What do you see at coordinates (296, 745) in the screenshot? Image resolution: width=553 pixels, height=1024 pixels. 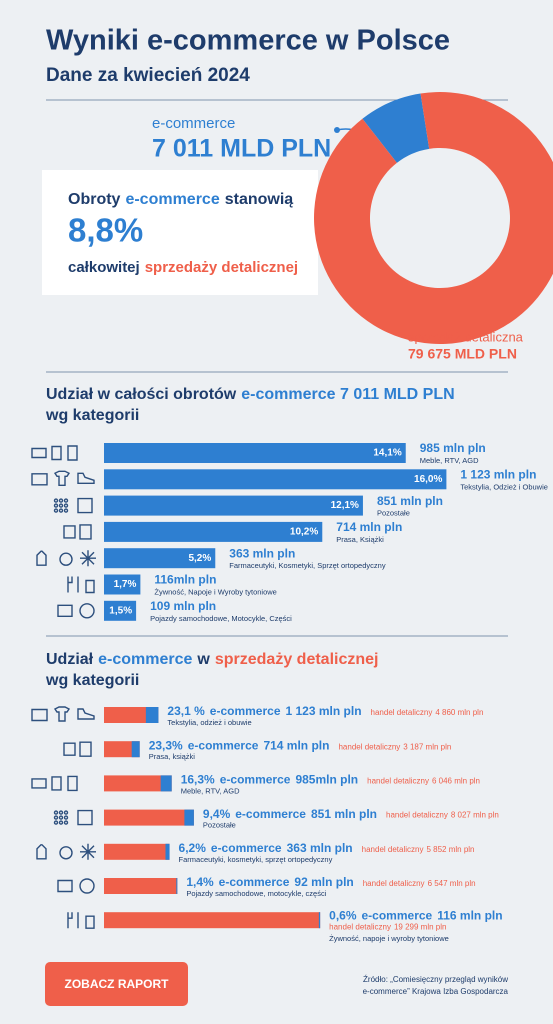 I see `inline-text: 714 mln pln` at bounding box center [296, 745].